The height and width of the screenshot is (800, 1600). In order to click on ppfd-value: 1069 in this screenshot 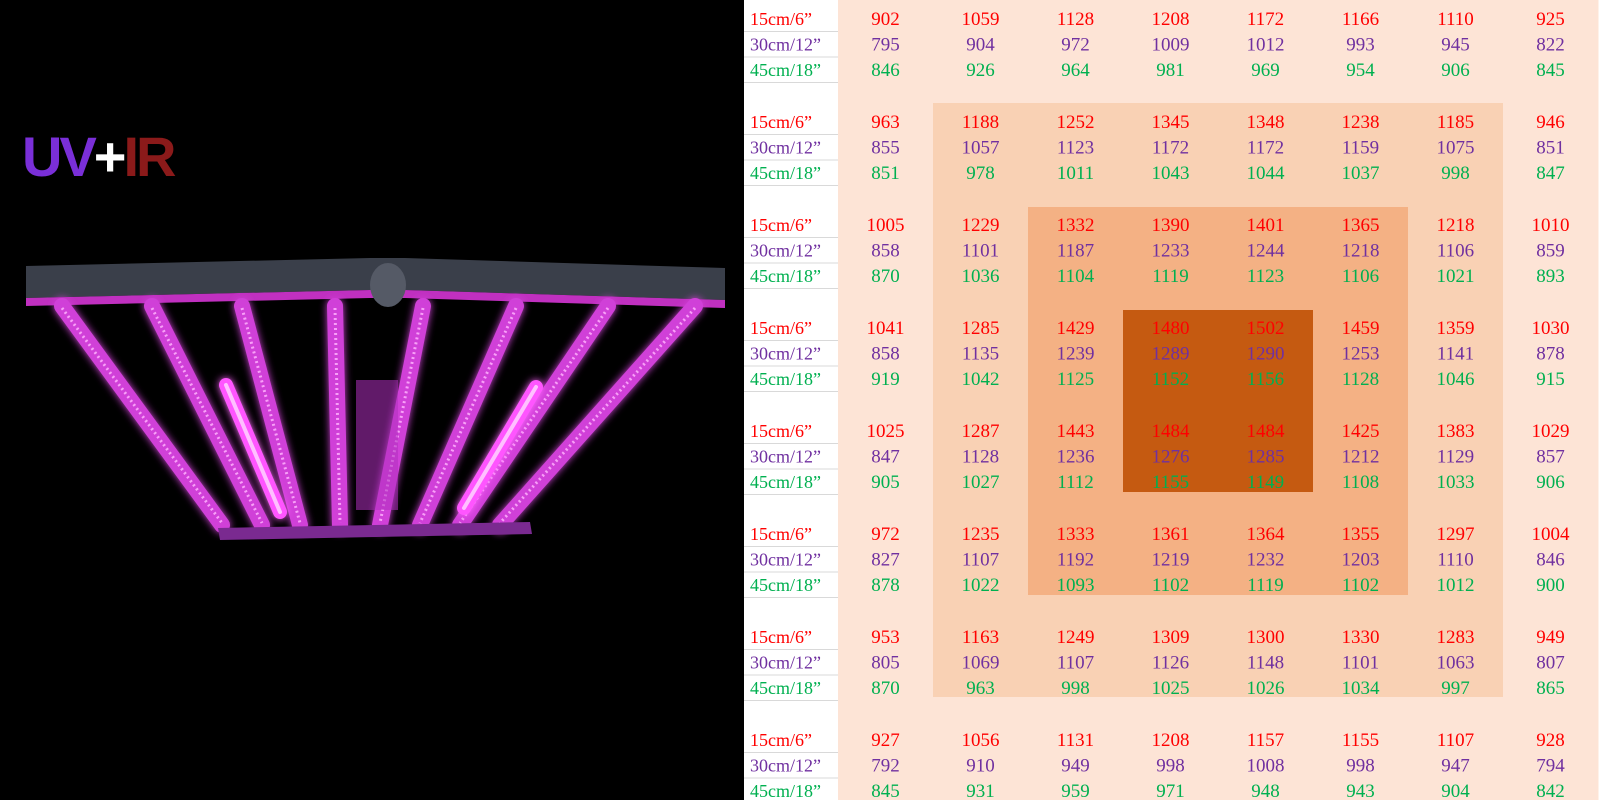, I will do `click(981, 663)`.